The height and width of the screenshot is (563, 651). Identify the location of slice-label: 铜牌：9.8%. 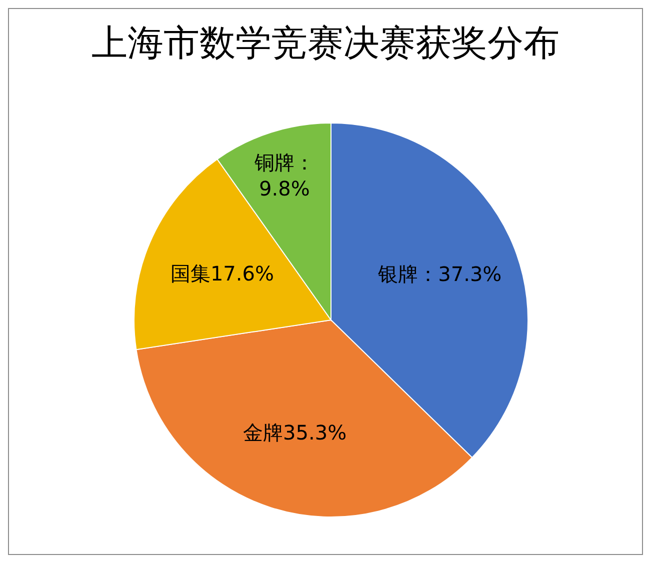
(283, 175).